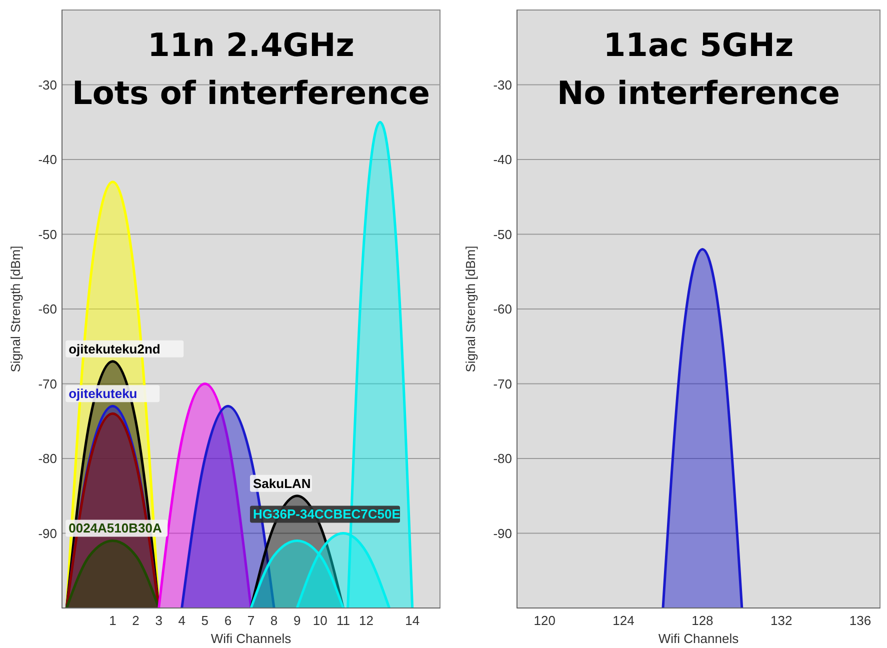 The height and width of the screenshot is (648, 887). What do you see at coordinates (158, 620) in the screenshot?
I see `x-tick-label: 3` at bounding box center [158, 620].